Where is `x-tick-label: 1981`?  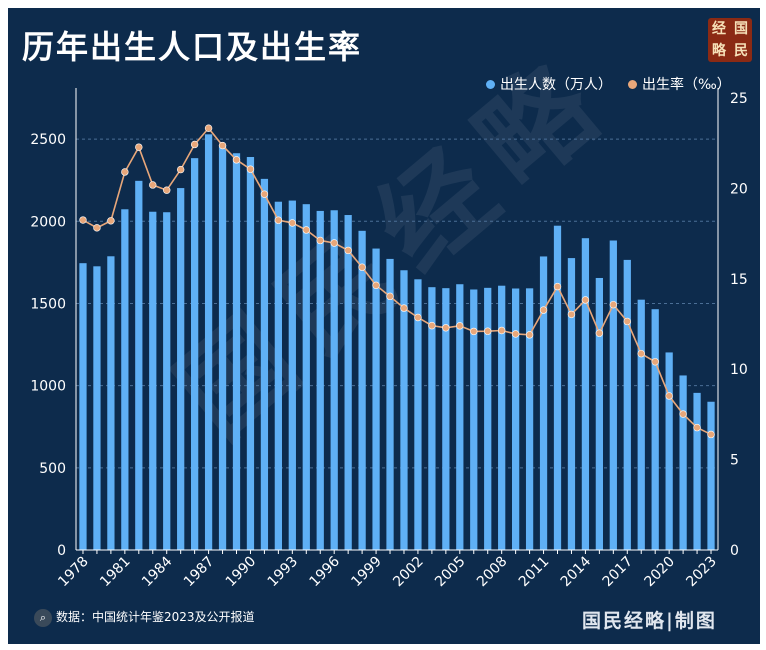
x-tick-label: 1981 is located at coordinates (115, 572).